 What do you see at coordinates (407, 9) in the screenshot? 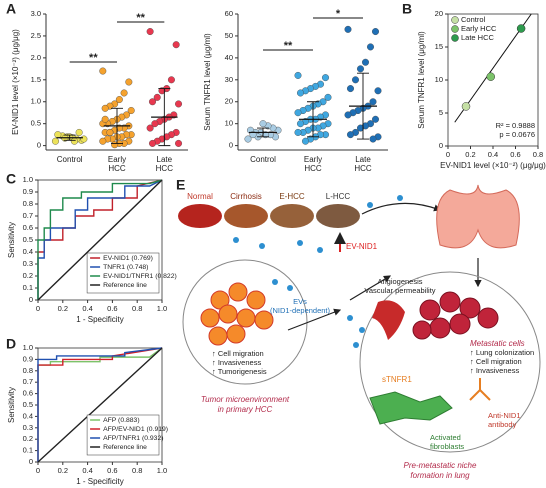
I see `panel-label: B` at bounding box center [407, 9].